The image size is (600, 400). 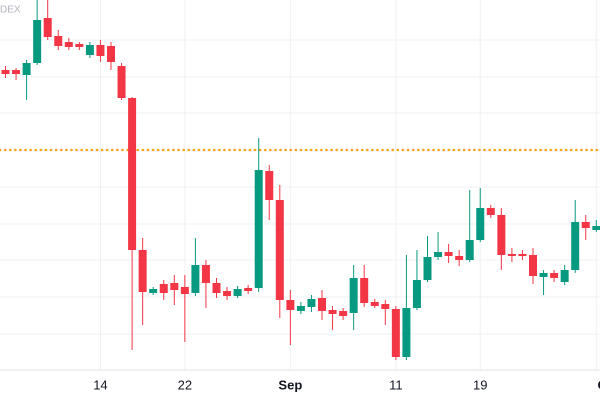 What do you see at coordinates (290, 384) in the screenshot?
I see `x-tick-label: Sep` at bounding box center [290, 384].